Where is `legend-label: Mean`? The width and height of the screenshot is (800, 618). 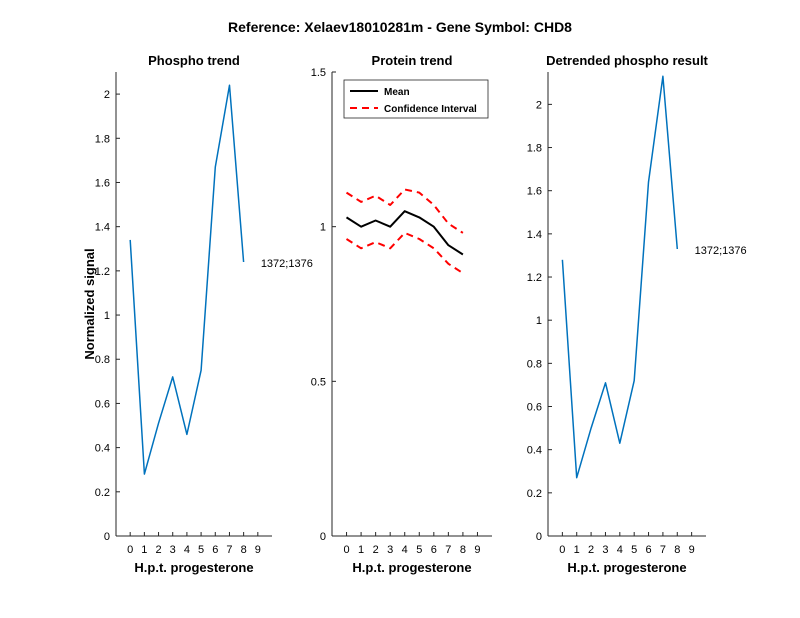
legend-label: Mean is located at coordinates (397, 92).